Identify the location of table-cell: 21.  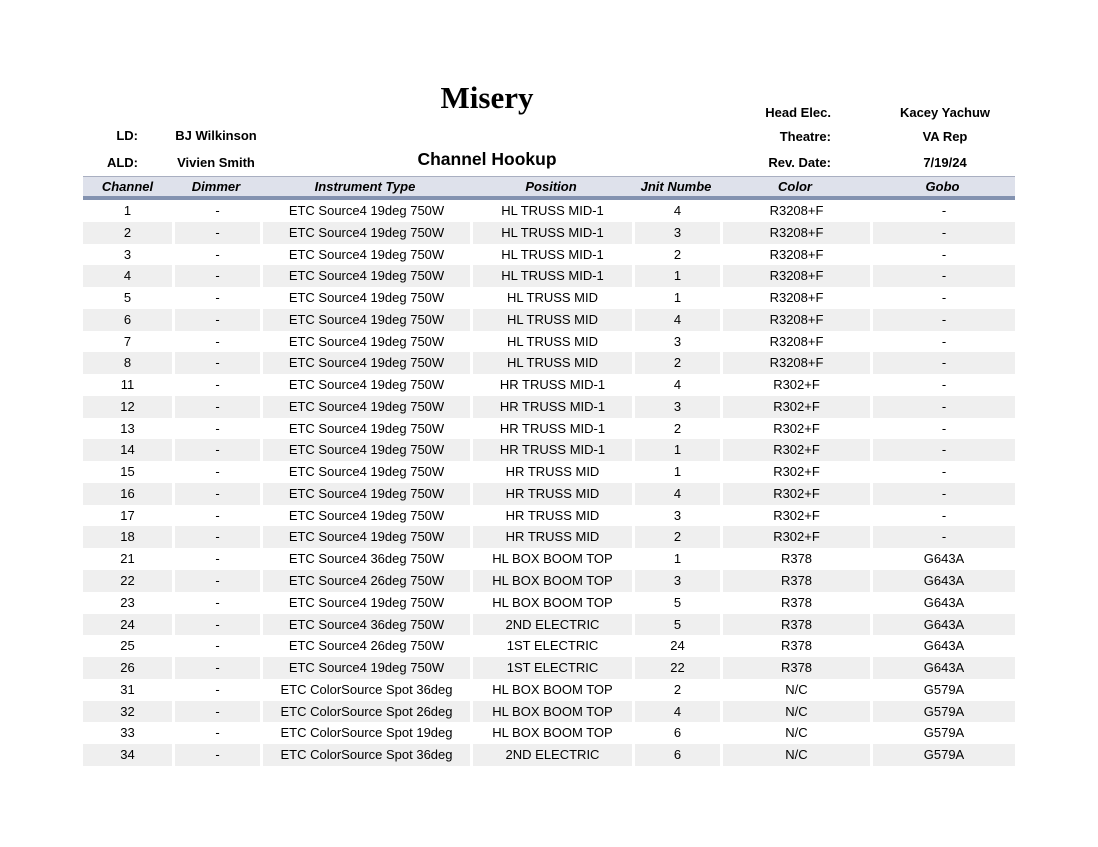
(127, 559).